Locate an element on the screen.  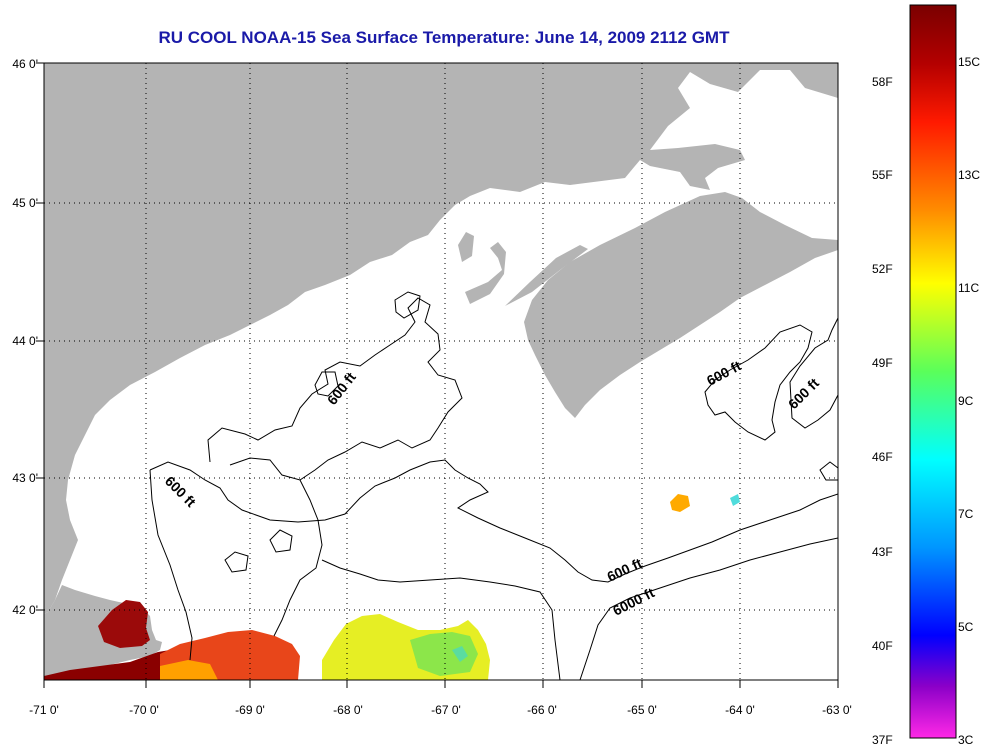
lon-tick-64: -64 0' is located at coordinates (740, 710).